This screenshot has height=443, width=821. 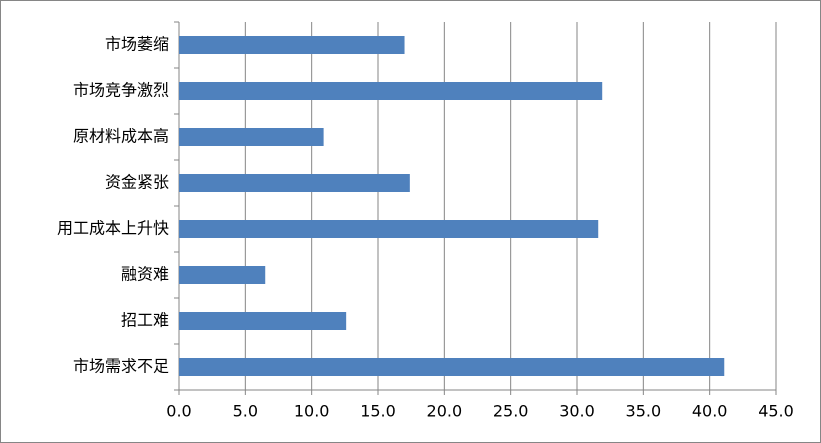 I want to click on x-tick-label: 35.0, so click(x=644, y=411).